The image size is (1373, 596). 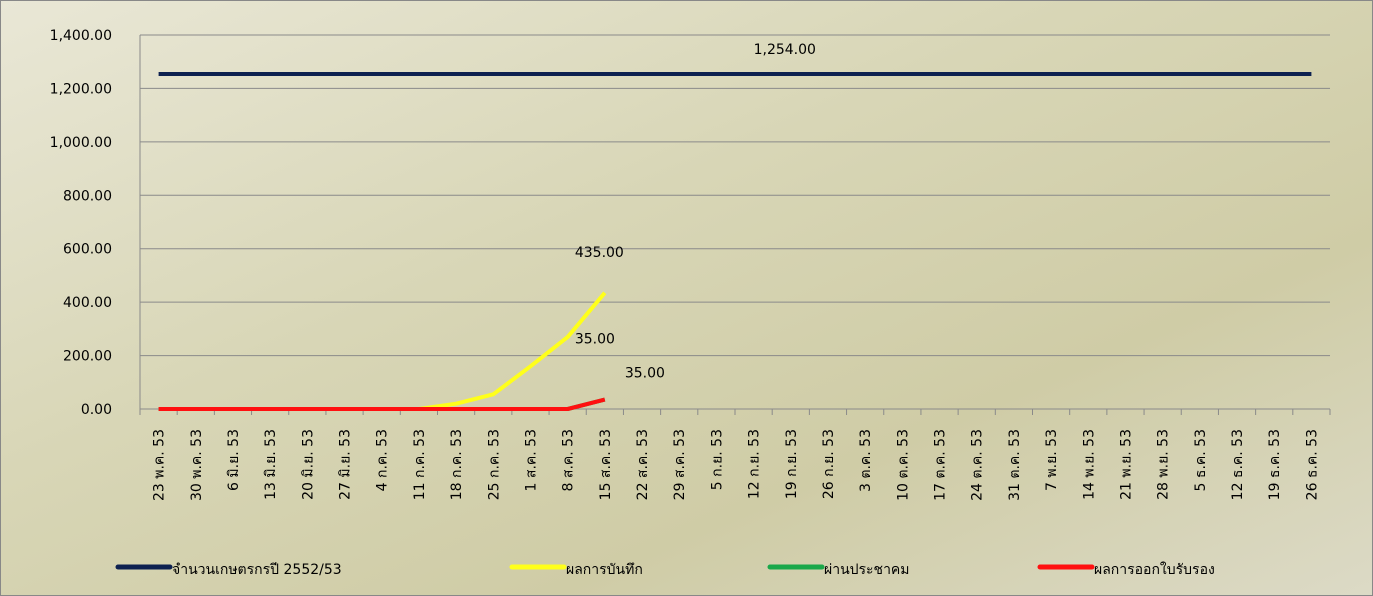 I want to click on legend-label: ผลการออกใบรับรอง, so click(x=1154, y=569).